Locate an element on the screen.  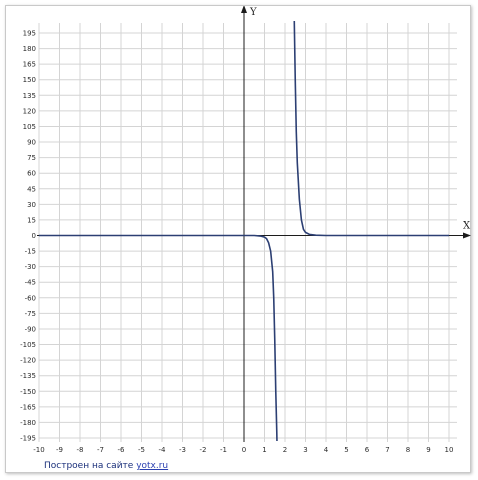
x-tick-label: 1 is located at coordinates (264, 450).